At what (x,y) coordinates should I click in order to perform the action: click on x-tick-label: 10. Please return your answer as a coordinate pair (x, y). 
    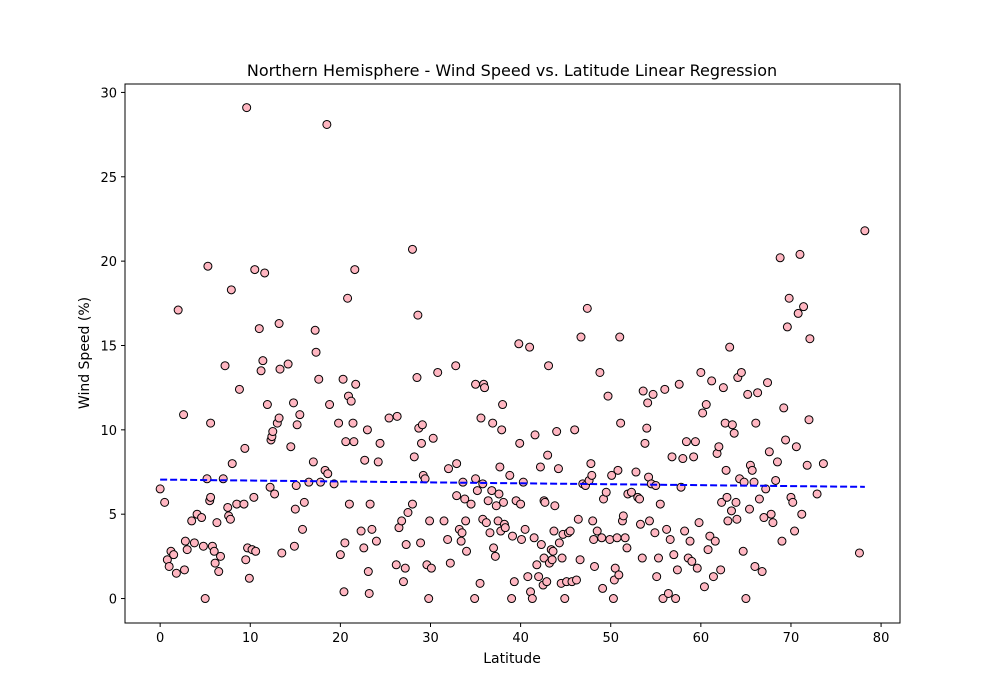
    Looking at the image, I should click on (250, 638).